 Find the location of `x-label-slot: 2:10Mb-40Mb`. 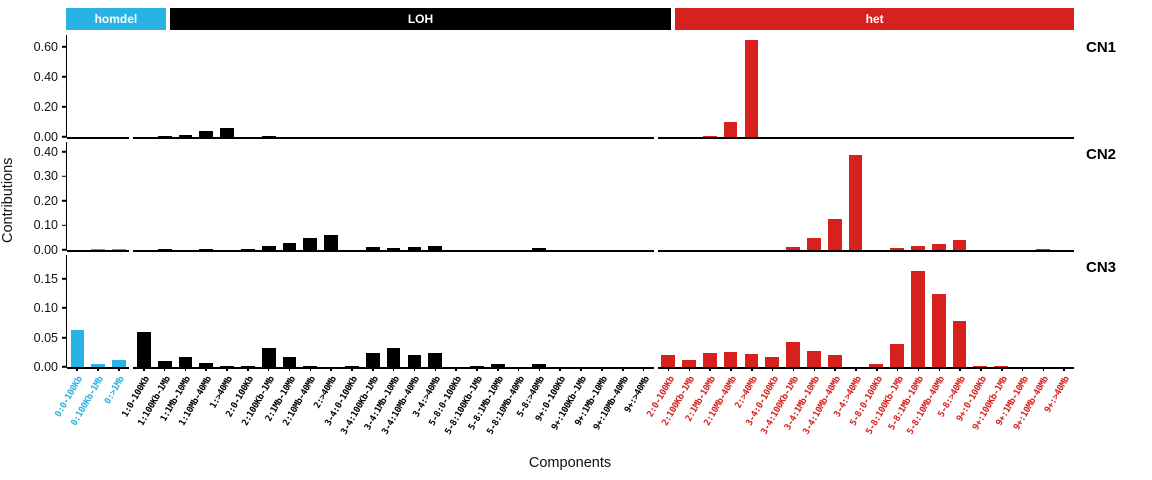

x-label-slot: 2:10Mb-40Mb is located at coordinates (722, 414).